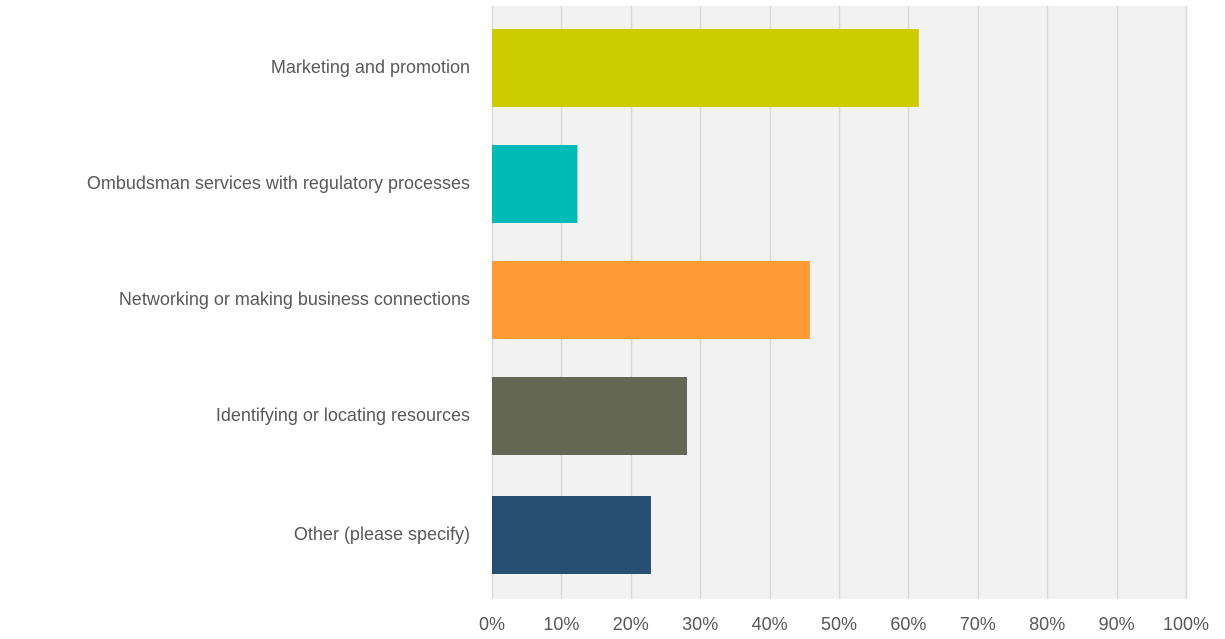 The width and height of the screenshot is (1225, 639). I want to click on x-tick-label-7: 70%, so click(978, 624).